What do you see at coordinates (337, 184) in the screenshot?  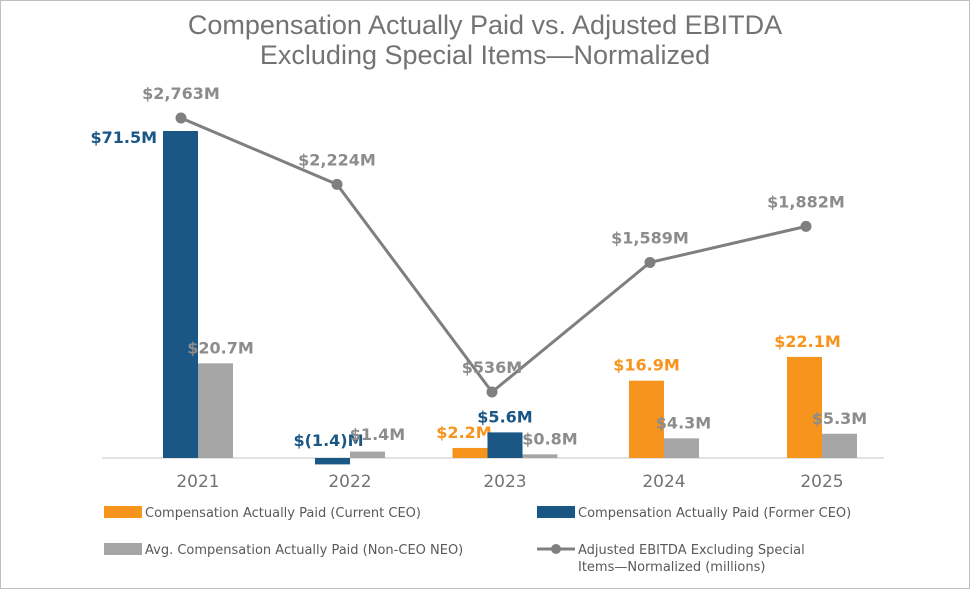 I see `ebitda-point-2022` at bounding box center [337, 184].